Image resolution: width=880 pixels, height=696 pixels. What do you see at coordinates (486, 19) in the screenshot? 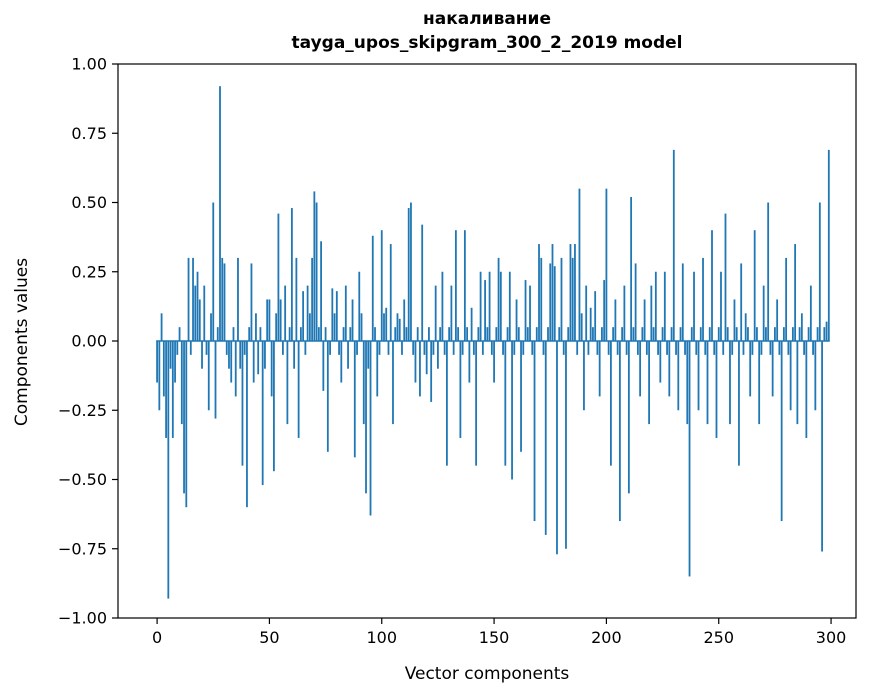
I see `chart-title-word: накаливание` at bounding box center [486, 19].